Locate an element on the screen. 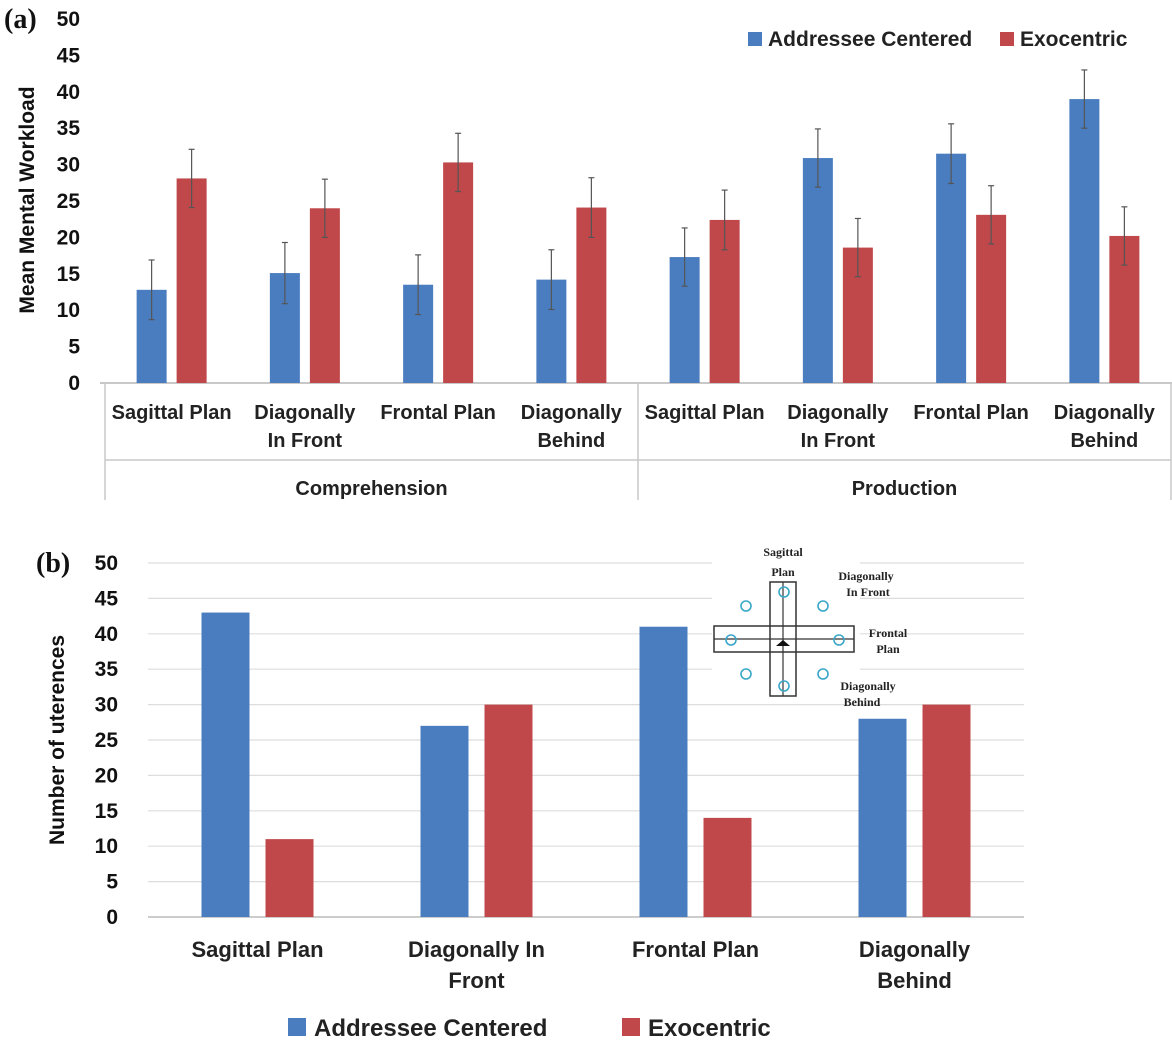  group-label-comprehension: Comprehension is located at coordinates (371, 489).